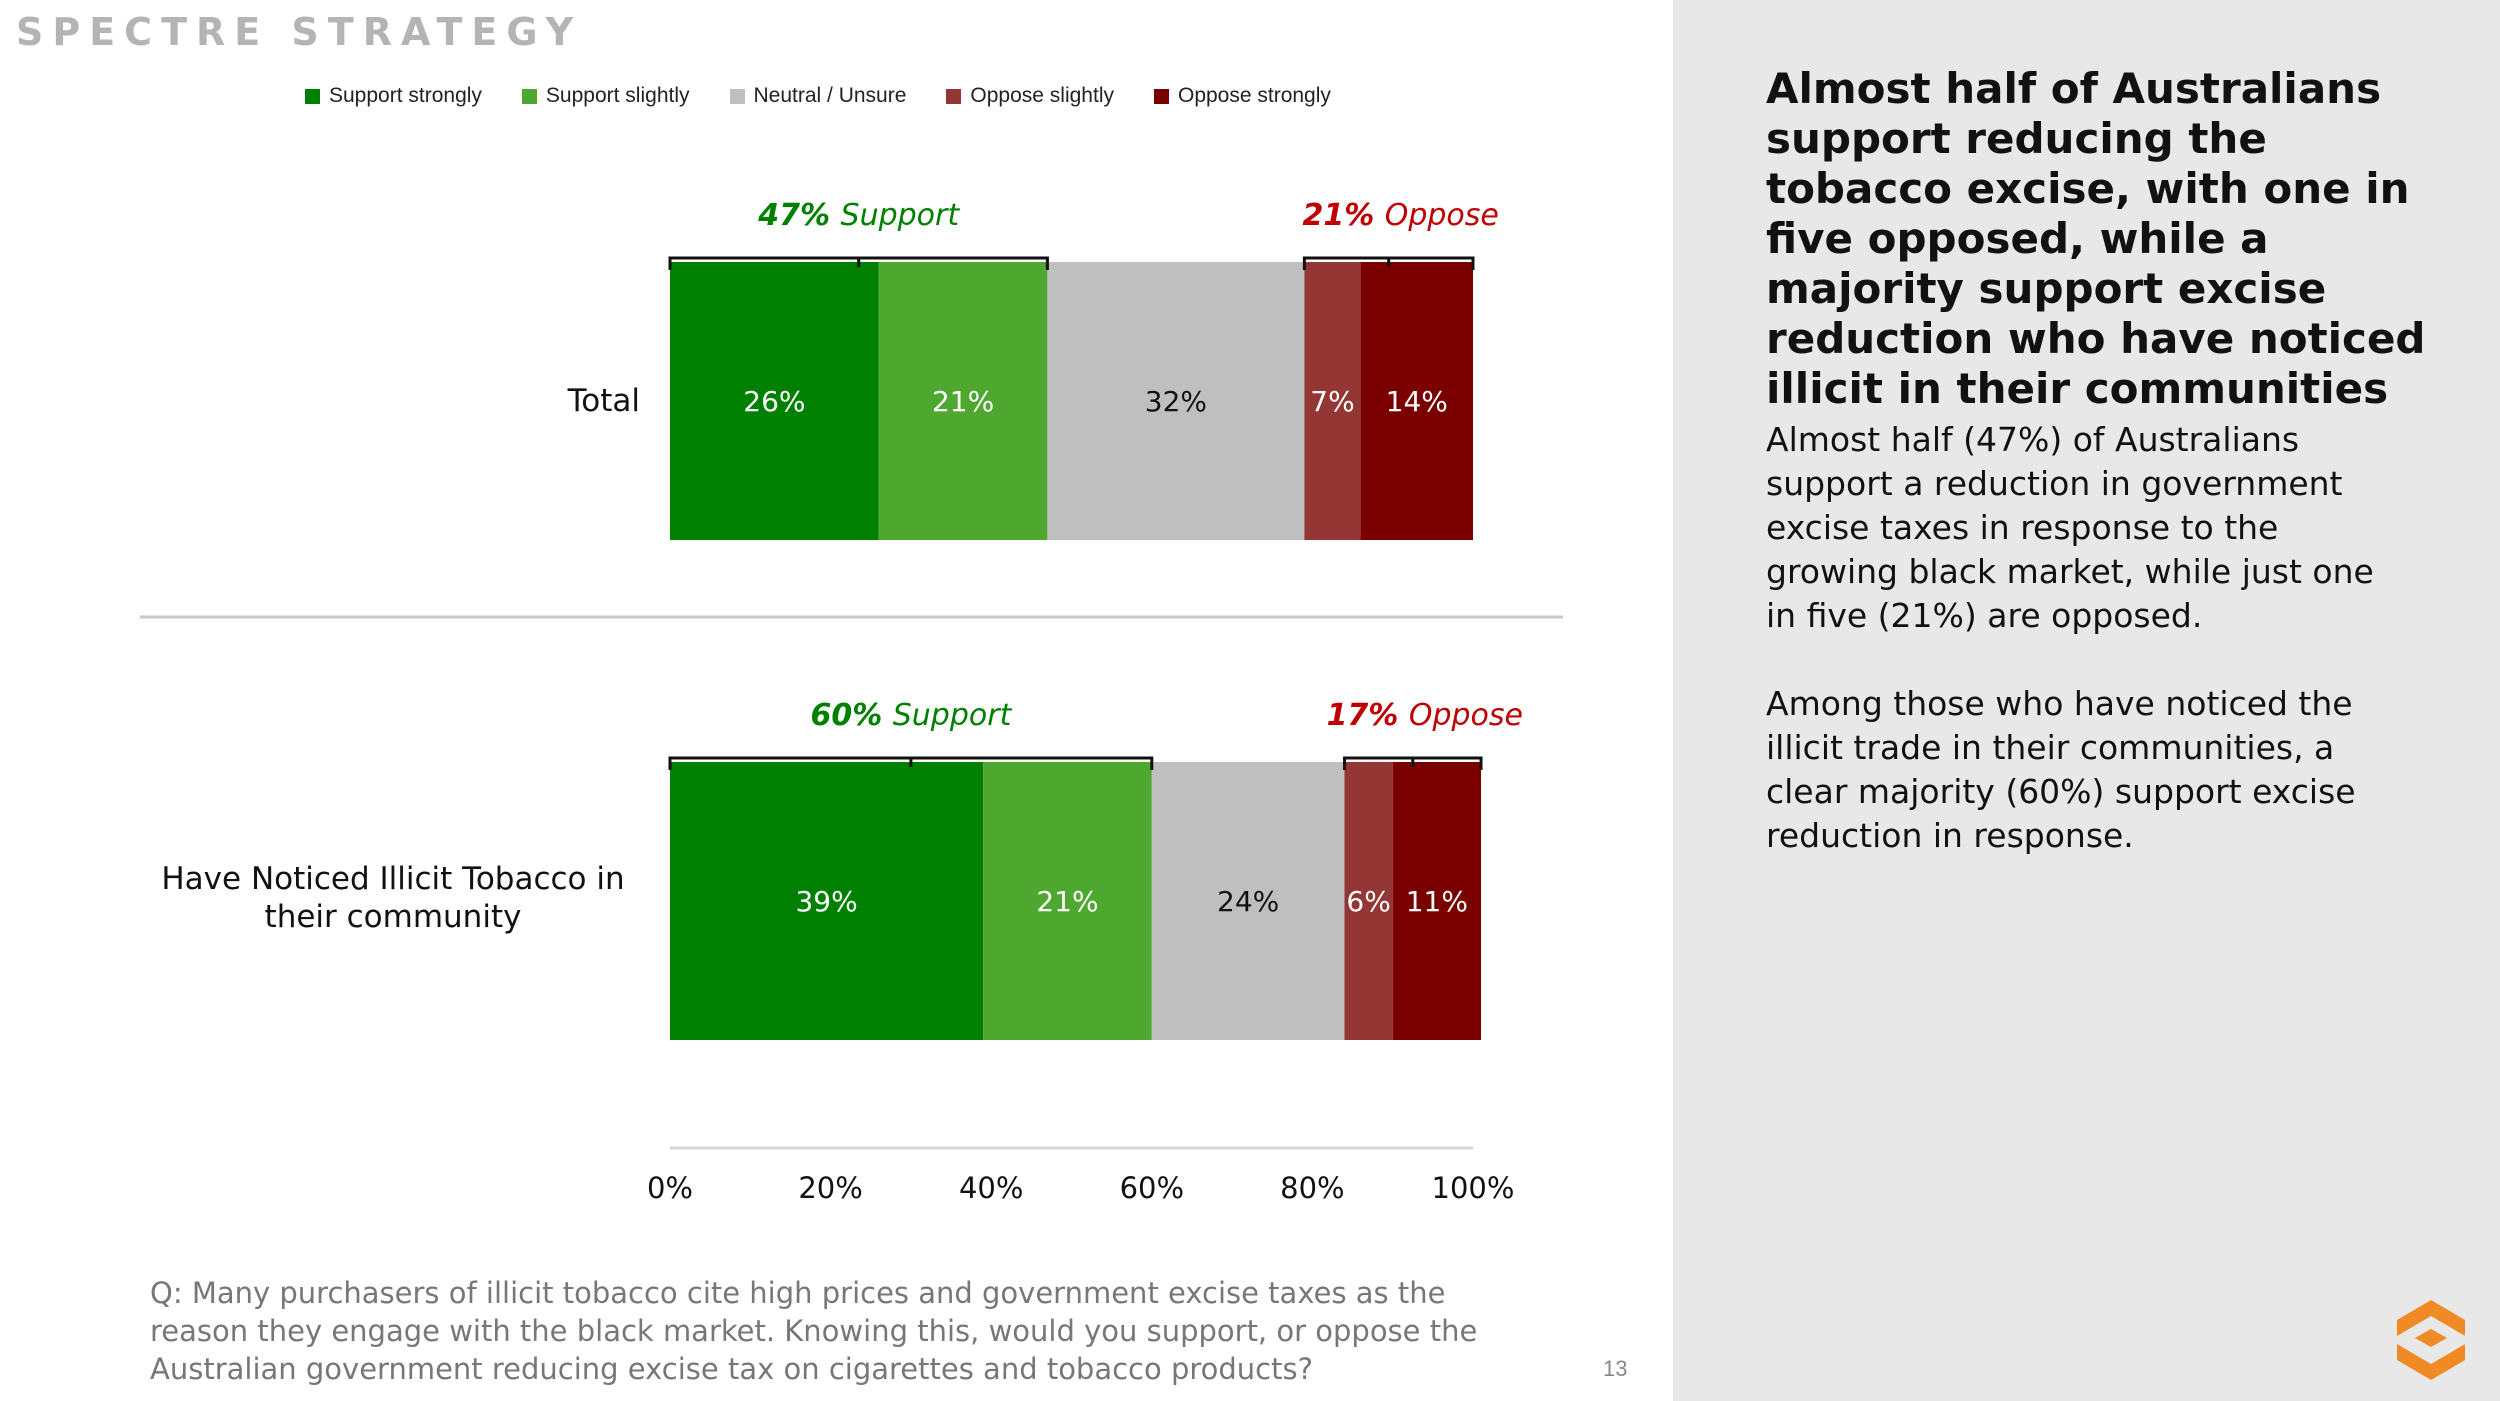 This screenshot has width=2500, height=1401. Describe the element at coordinates (1473, 1188) in the screenshot. I see `x-tick-label: 100%` at that location.